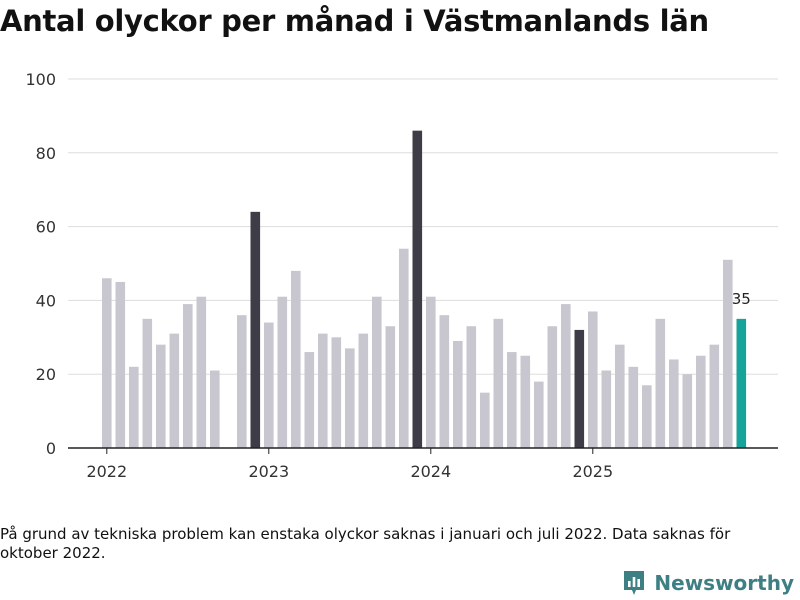 This screenshot has height=600, width=800. I want to click on data-labels: 35, so click(741, 299).